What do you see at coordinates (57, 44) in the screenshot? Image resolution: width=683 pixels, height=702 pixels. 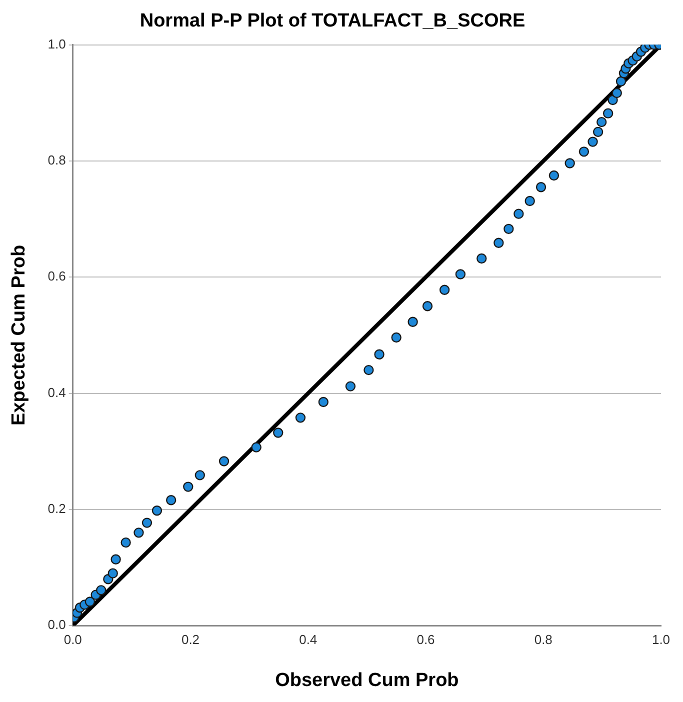 I see `y-tick-label: 1.0` at bounding box center [57, 44].